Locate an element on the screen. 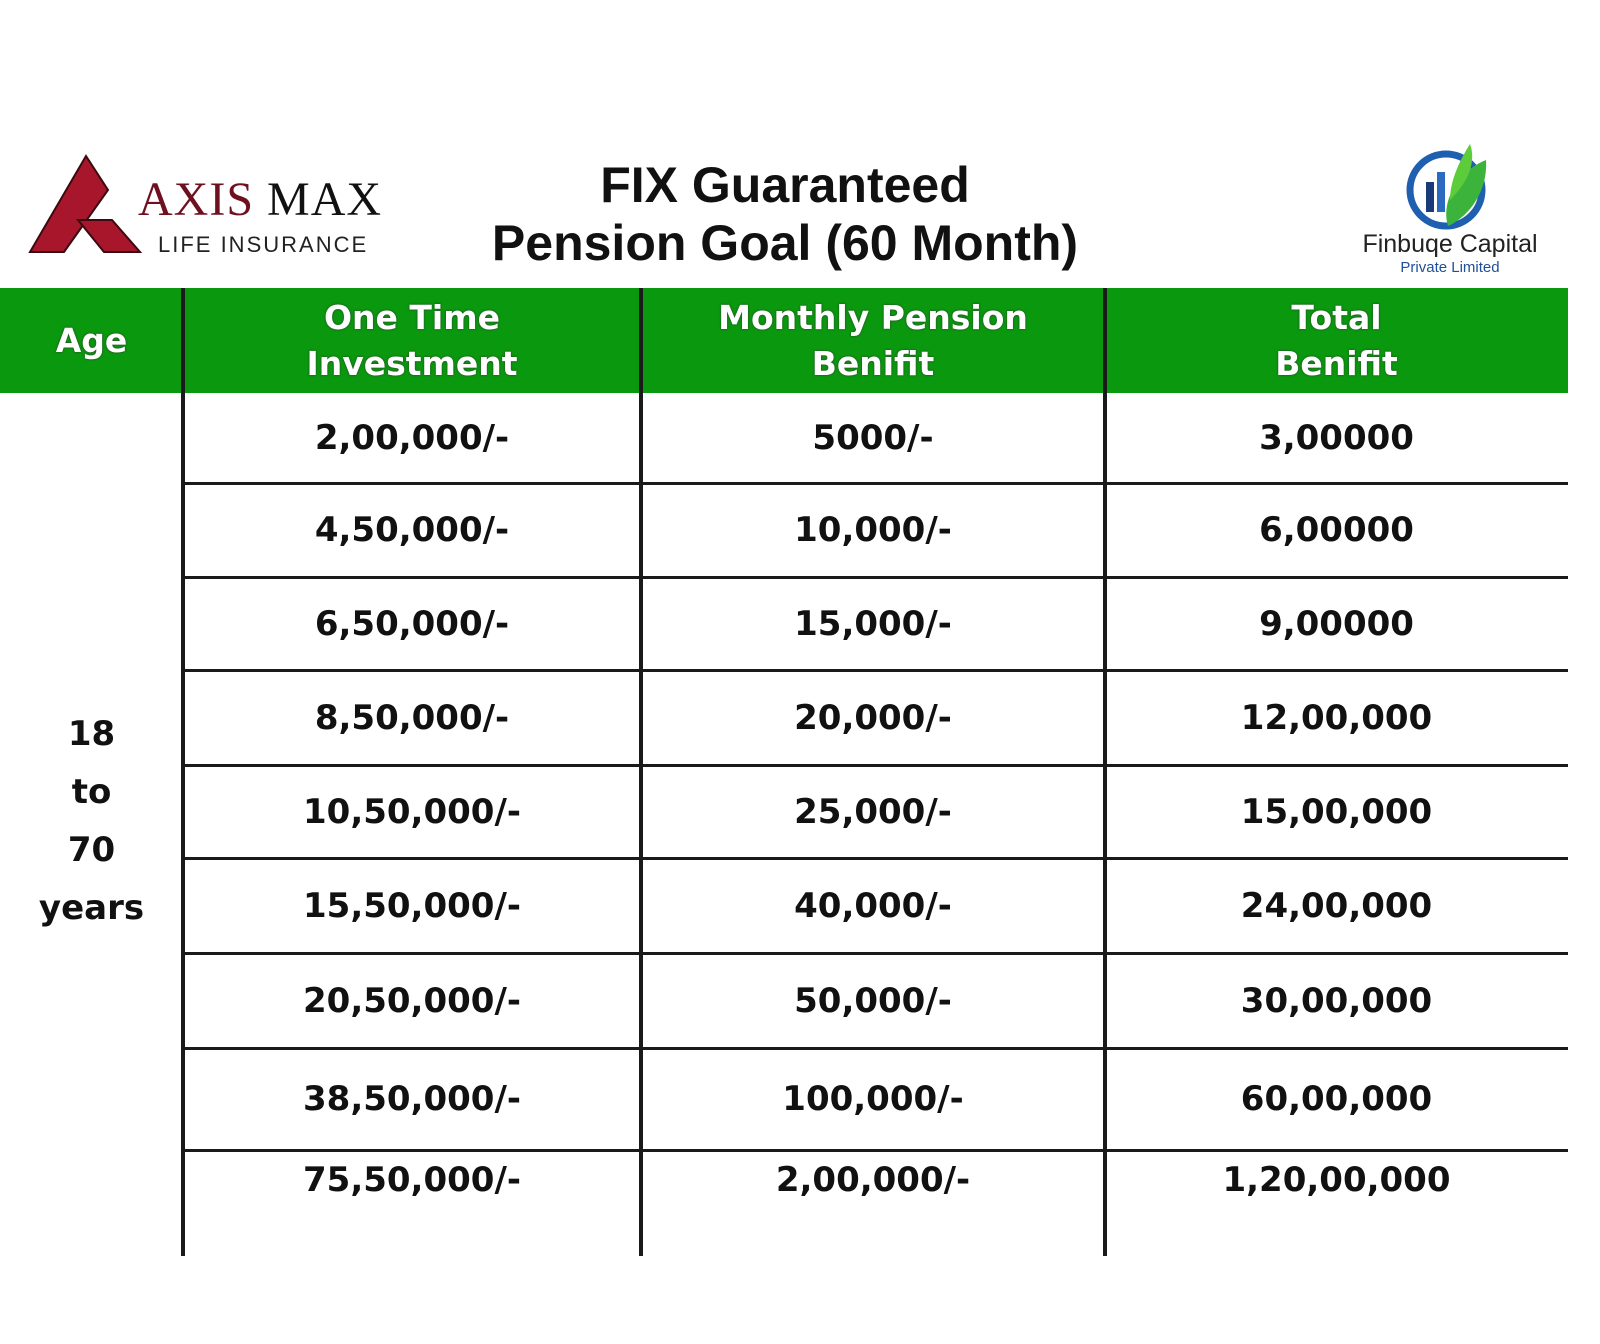 The width and height of the screenshot is (1600, 1344). header-monthly-pension: Monthly Pension Benifit is located at coordinates (873, 340).